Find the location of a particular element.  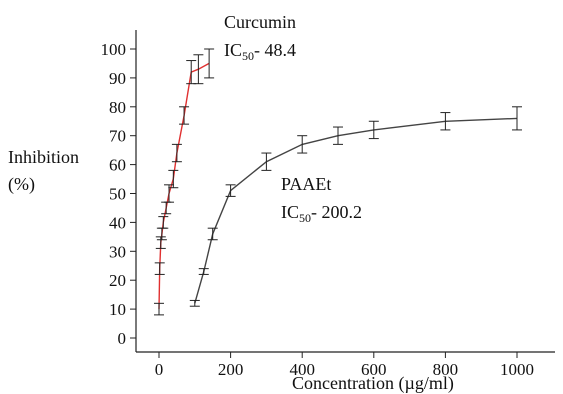

y-tick-label-20: 20 is located at coordinates (117, 280).